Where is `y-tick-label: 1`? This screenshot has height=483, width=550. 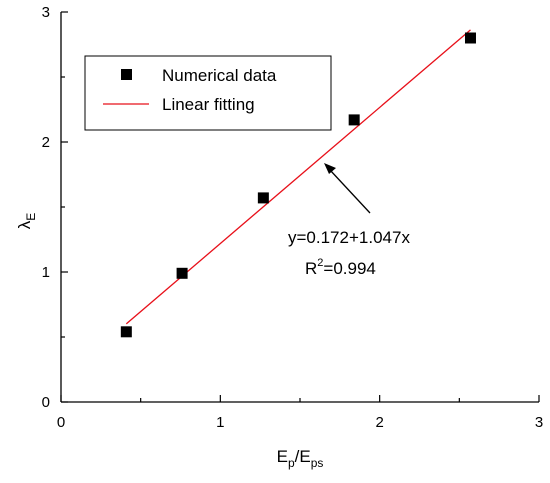 y-tick-label: 1 is located at coordinates (46, 272).